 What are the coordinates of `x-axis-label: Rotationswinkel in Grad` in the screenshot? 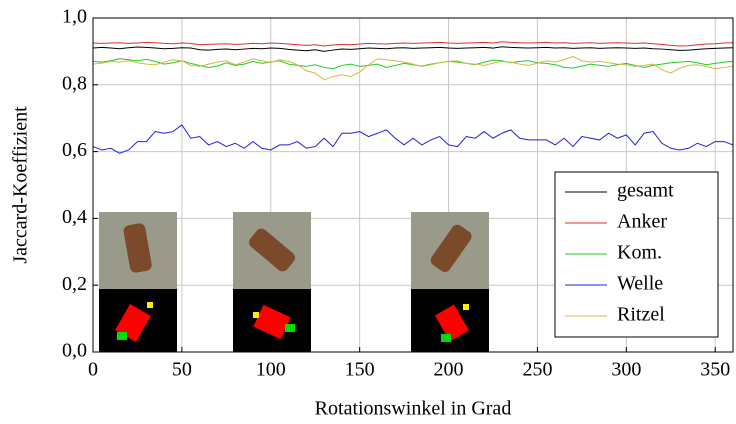 It's located at (413, 409).